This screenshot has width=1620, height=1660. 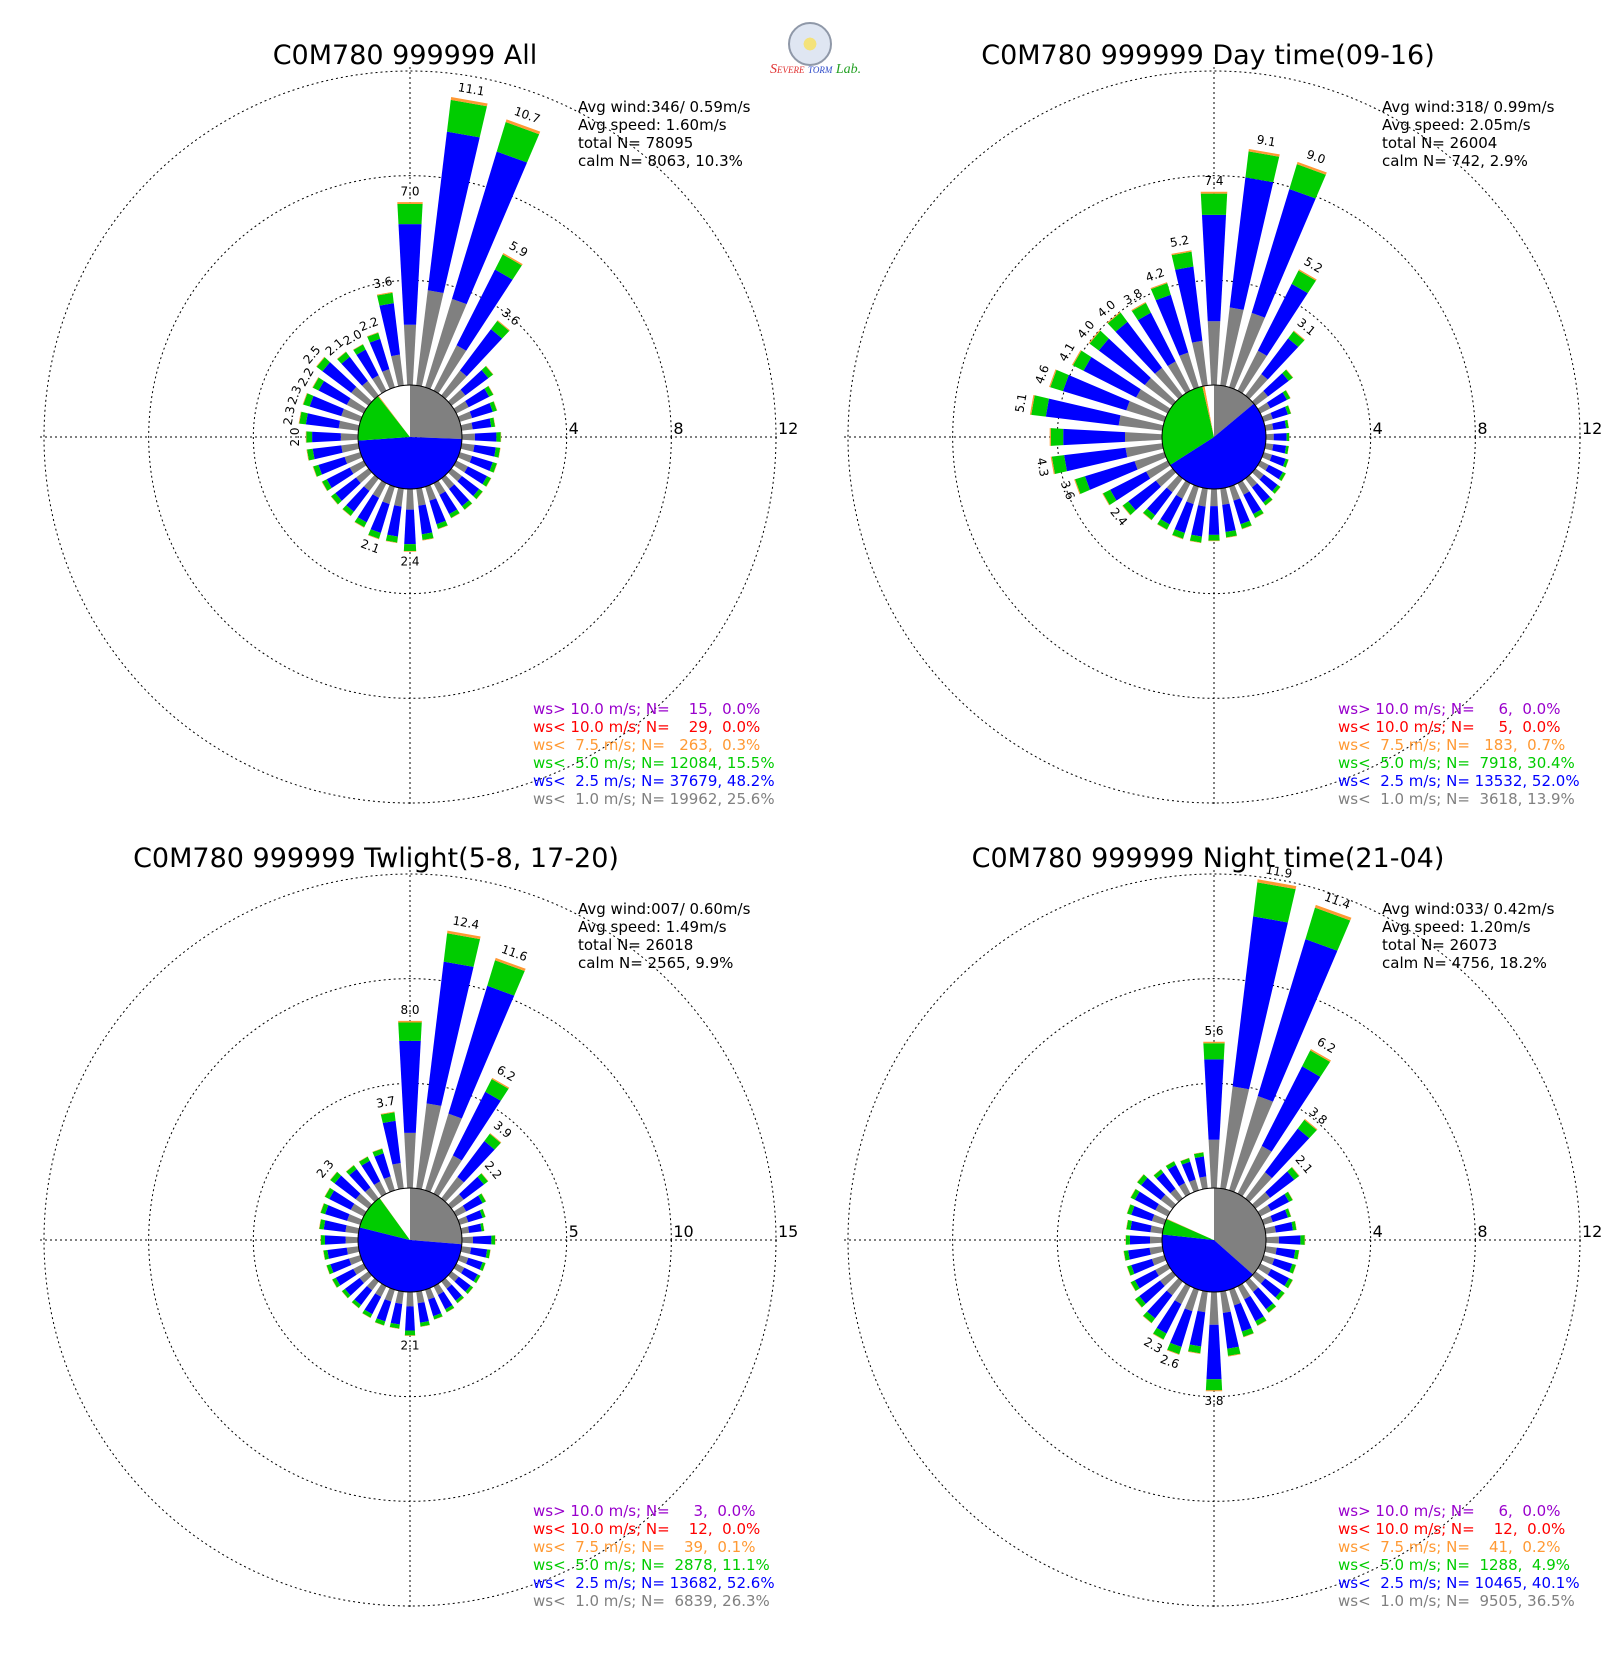 What do you see at coordinates (1459, 1583) in the screenshot?
I see `legend-entry: ws< 2.5 m/s; N= 10465, 40.1%` at bounding box center [1459, 1583].